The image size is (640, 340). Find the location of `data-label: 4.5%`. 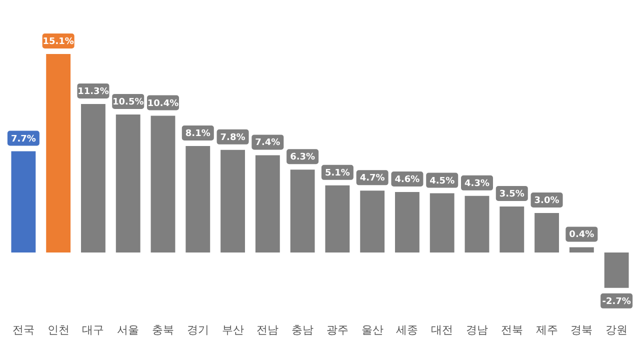

data-label: 4.5% is located at coordinates (442, 181).